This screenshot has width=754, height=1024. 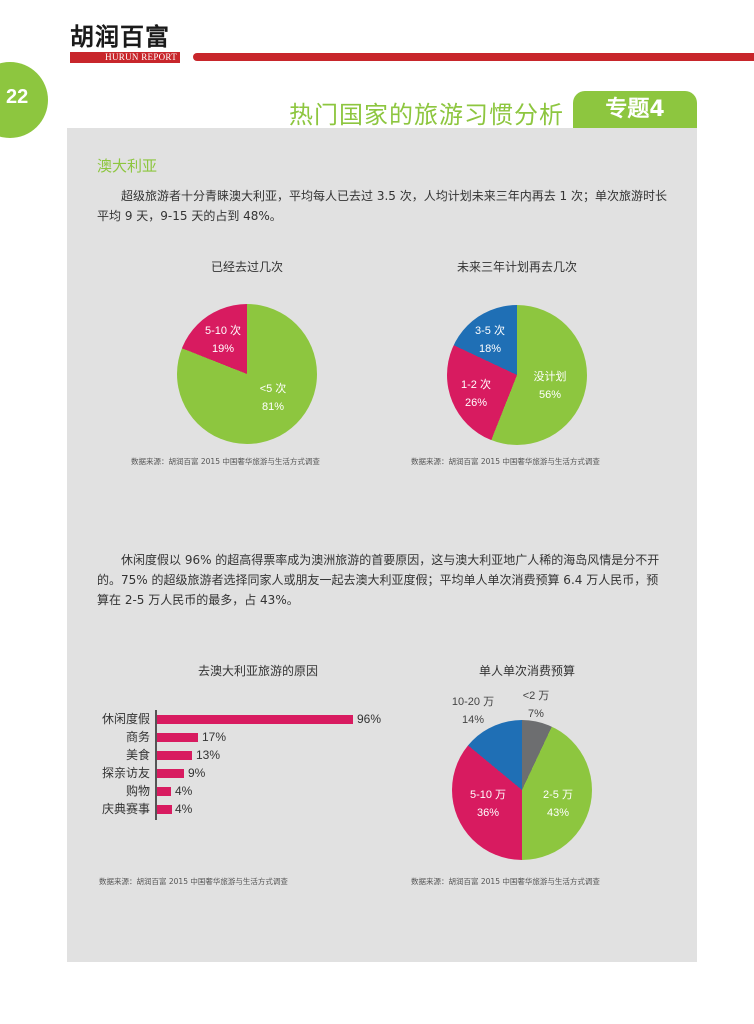 What do you see at coordinates (369, 719) in the screenshot?
I see `bar-value: 96%` at bounding box center [369, 719].